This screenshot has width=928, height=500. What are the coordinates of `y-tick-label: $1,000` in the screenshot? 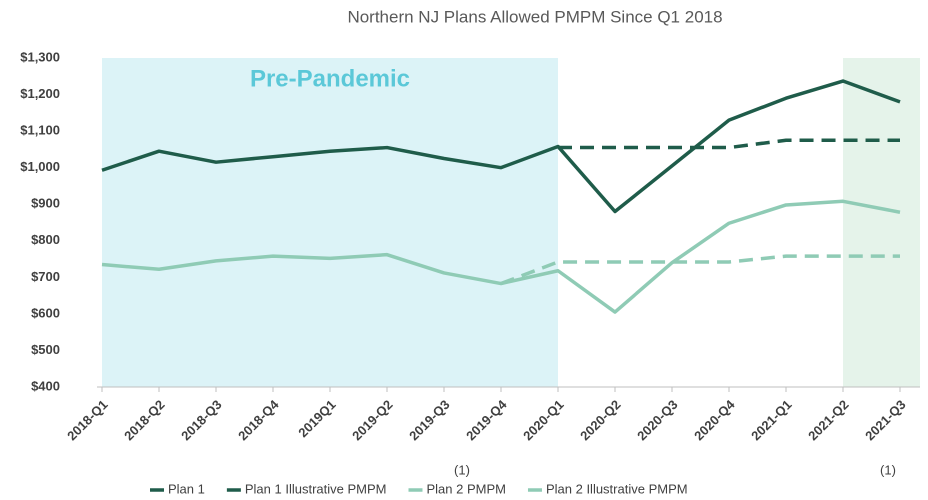 It's located at (40, 166).